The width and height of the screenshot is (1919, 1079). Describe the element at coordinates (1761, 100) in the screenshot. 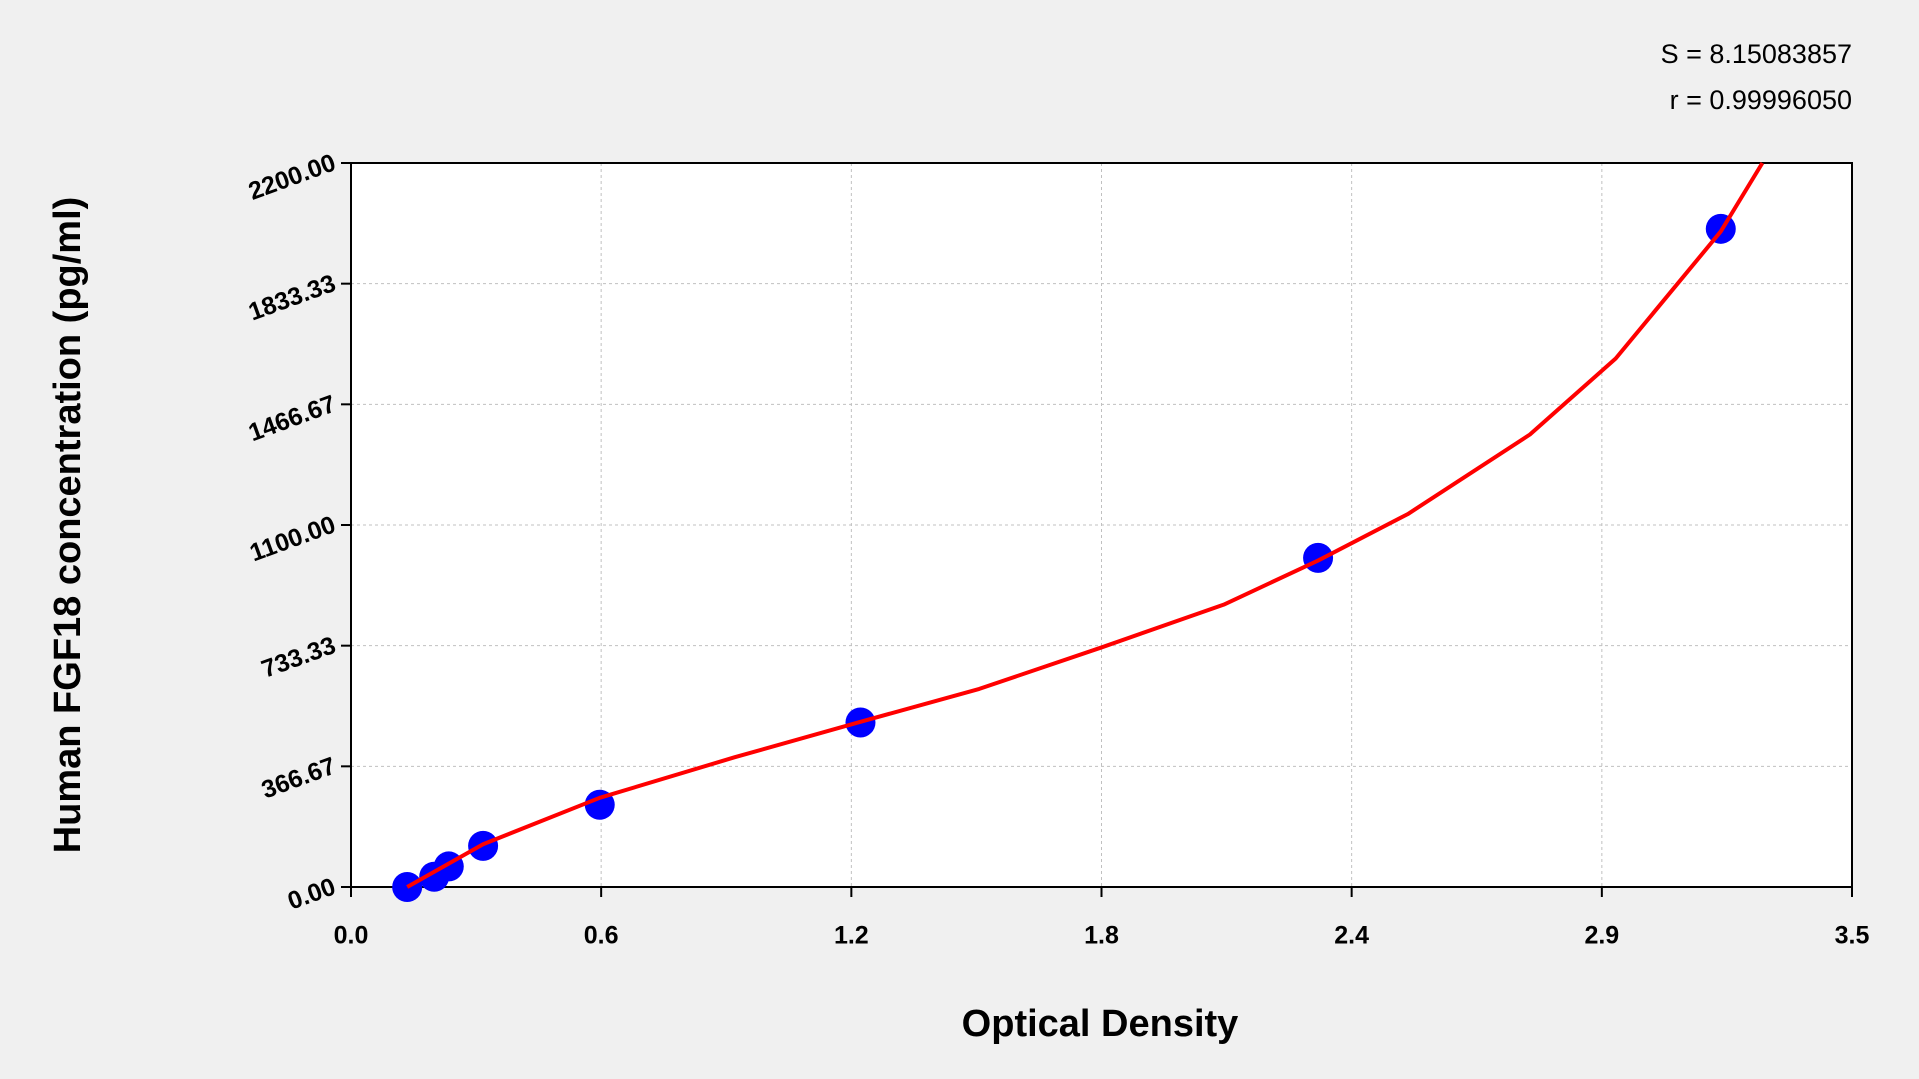

I see `annotation: r = 0.99996050` at that location.